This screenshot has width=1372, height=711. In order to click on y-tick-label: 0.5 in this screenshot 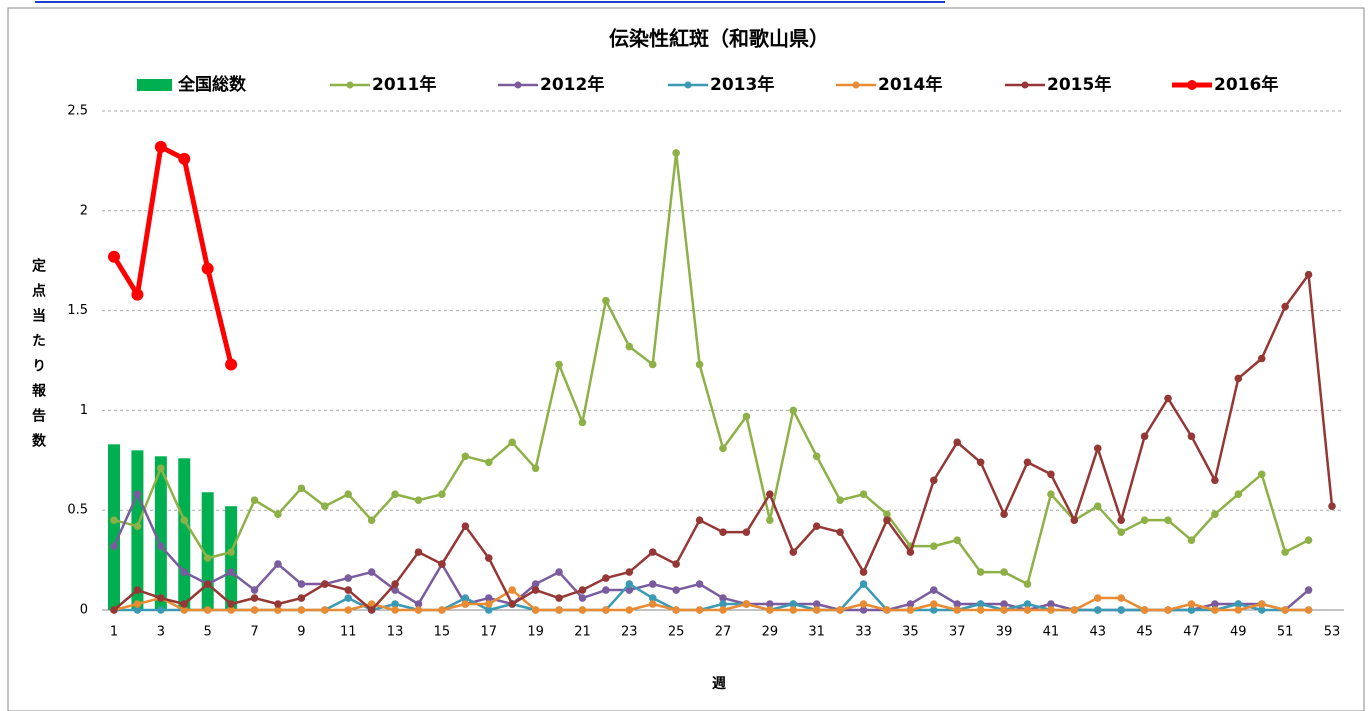, I will do `click(77, 510)`.